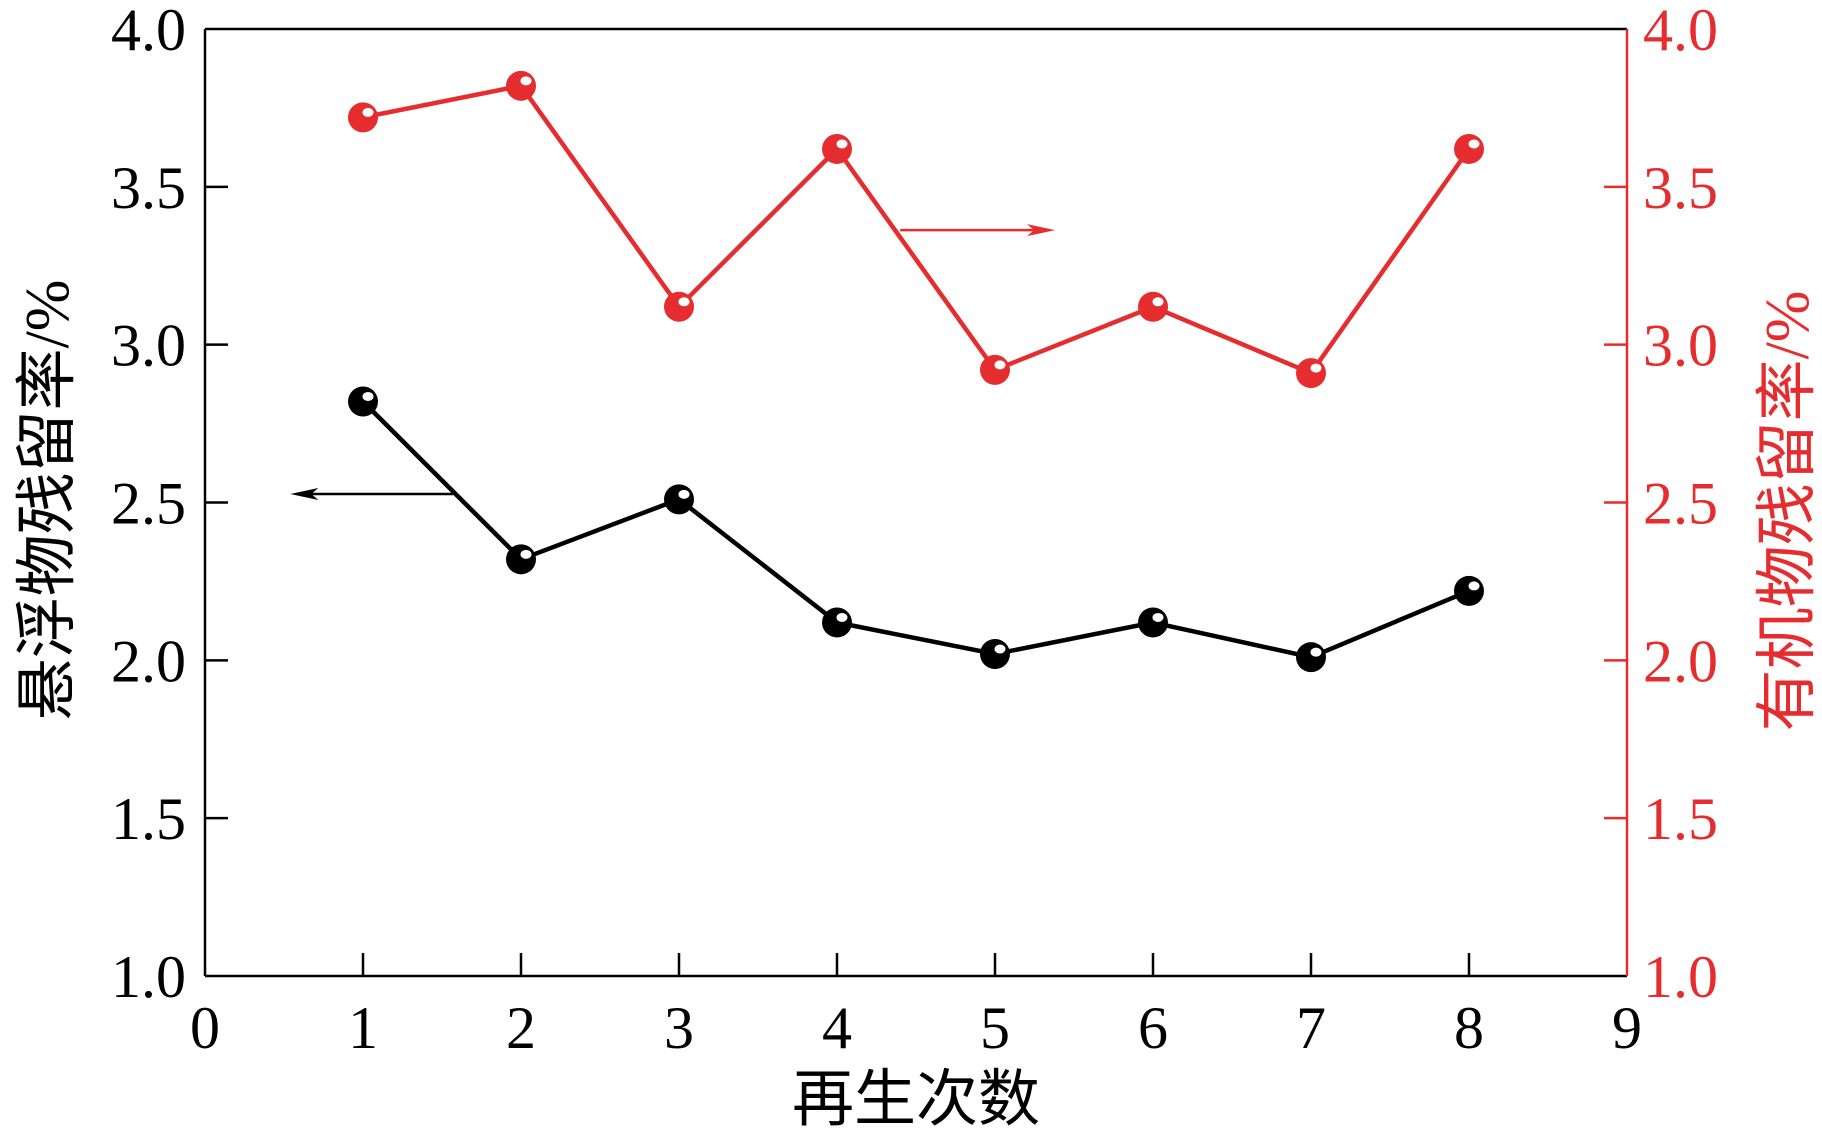  I want to click on left-y-tick-label: 3.0, so click(148, 346).